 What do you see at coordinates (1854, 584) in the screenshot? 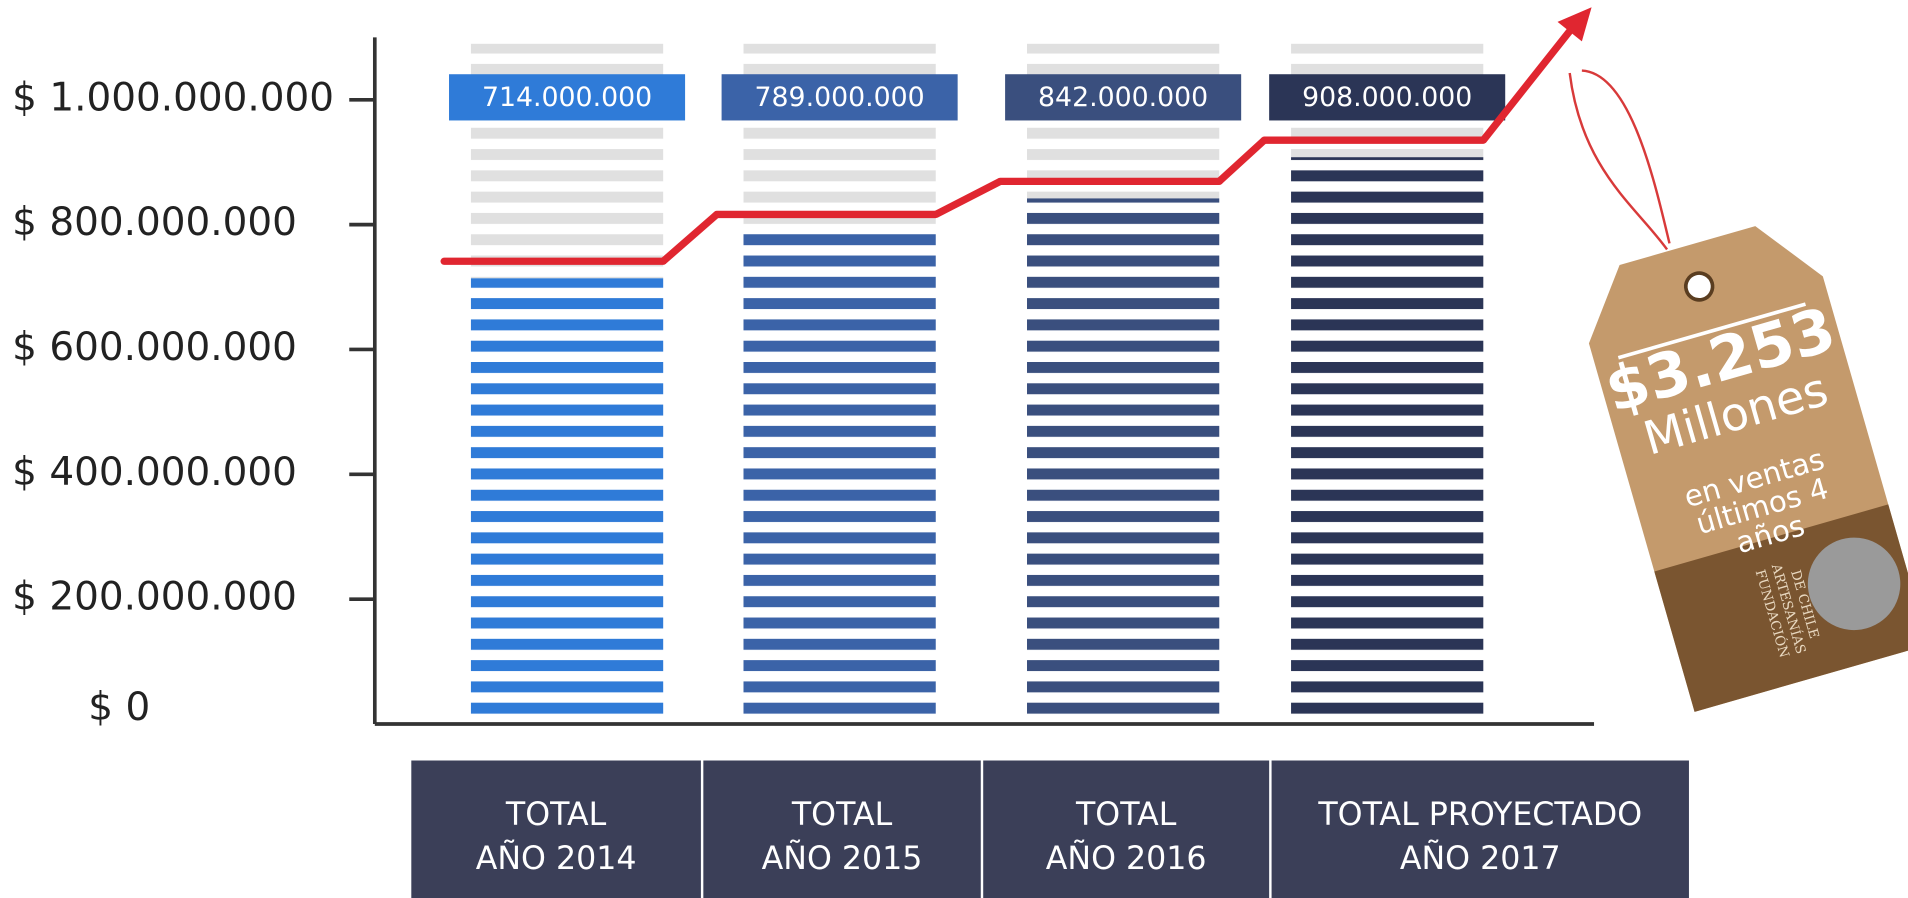
I see `tag-logo-circle` at bounding box center [1854, 584].